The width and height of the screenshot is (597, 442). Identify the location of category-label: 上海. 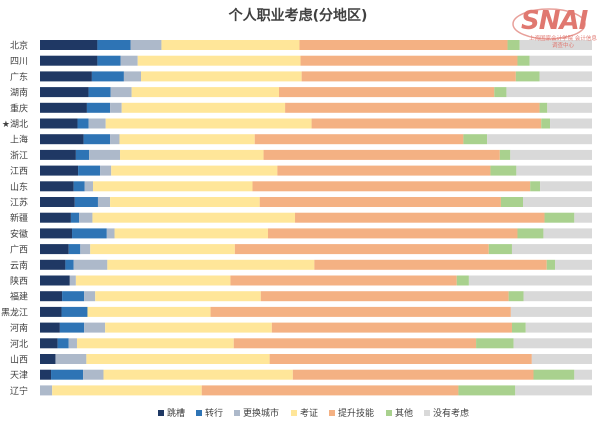
(19, 140).